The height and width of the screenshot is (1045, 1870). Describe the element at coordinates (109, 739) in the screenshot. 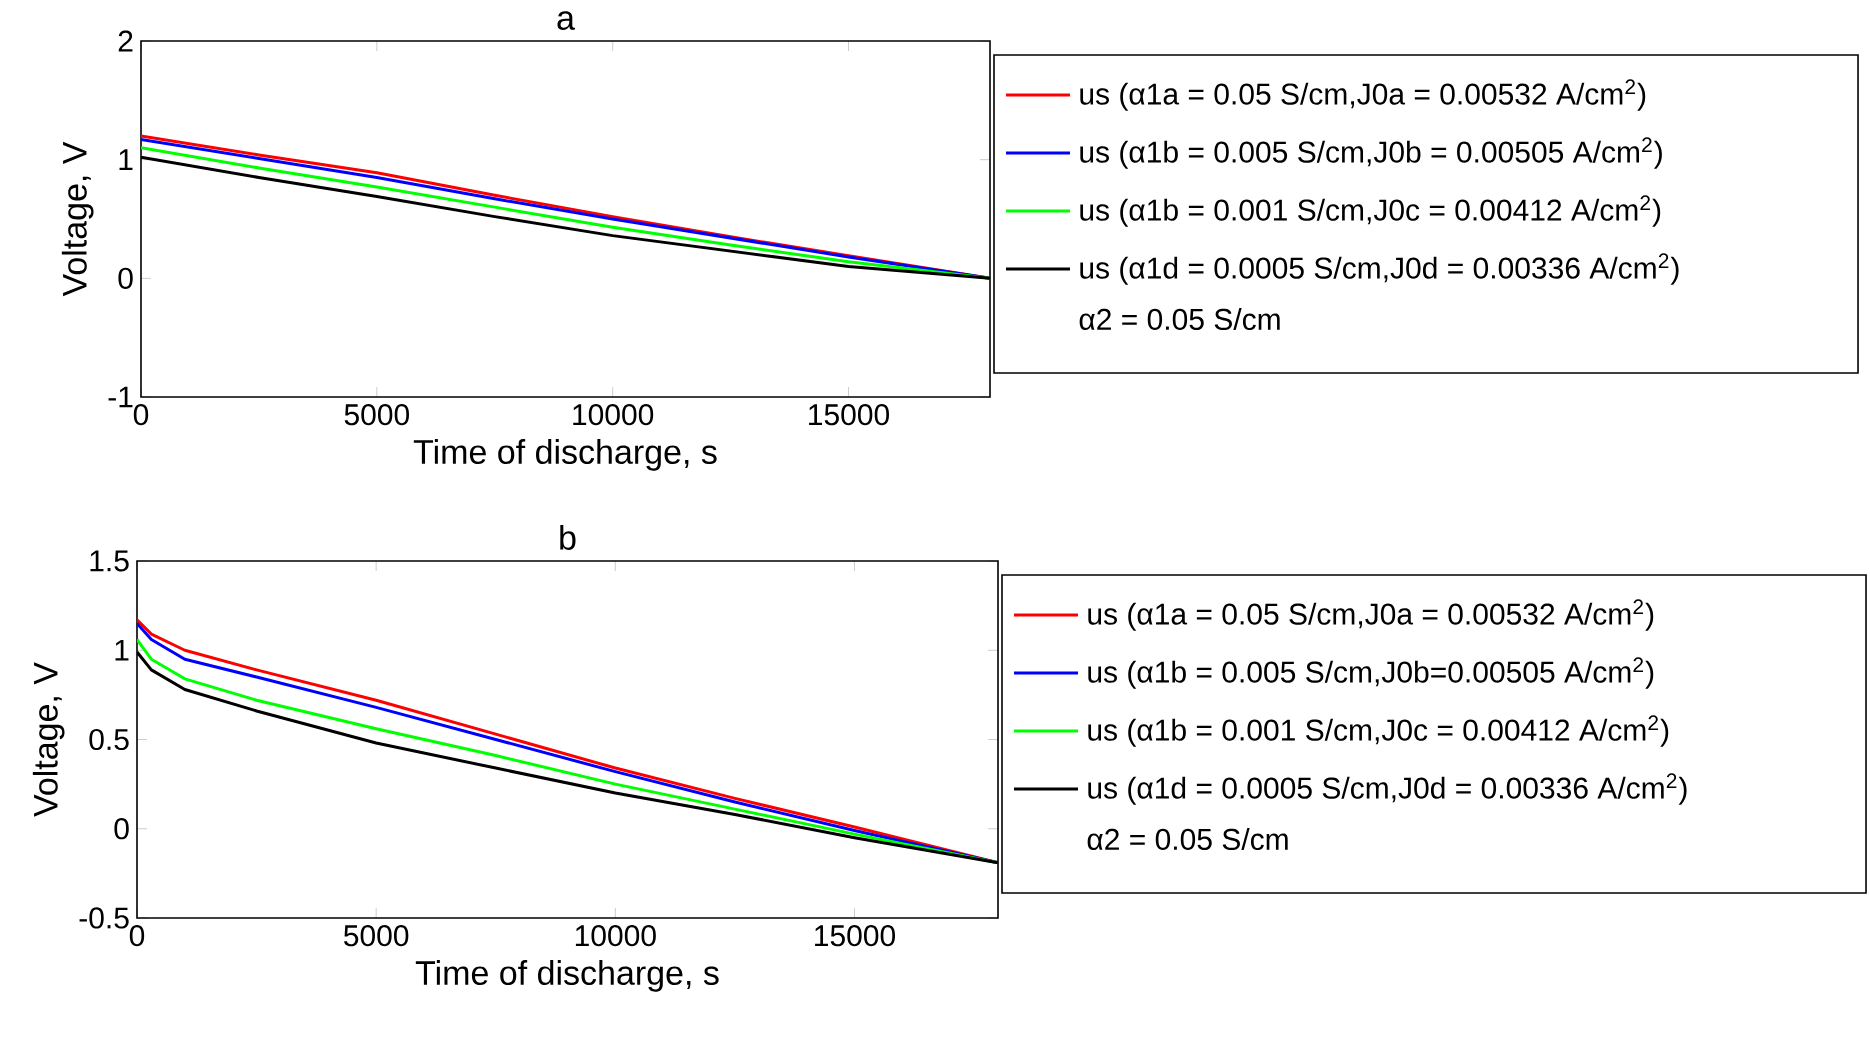

I see `y-tick-label: 0.5` at that location.